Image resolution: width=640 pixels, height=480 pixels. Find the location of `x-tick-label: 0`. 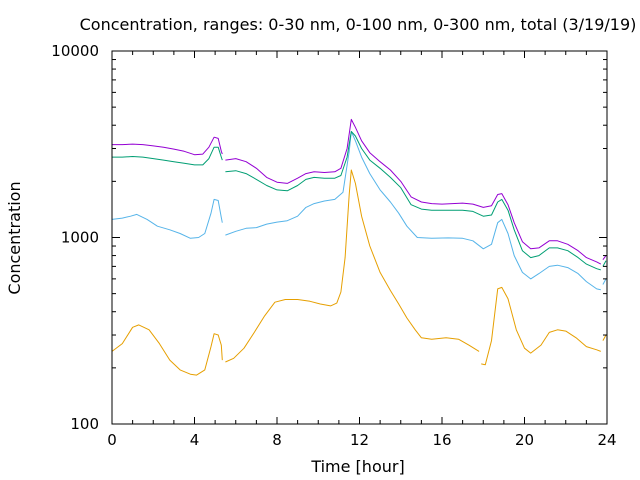

x-tick-label: 0 is located at coordinates (112, 440).